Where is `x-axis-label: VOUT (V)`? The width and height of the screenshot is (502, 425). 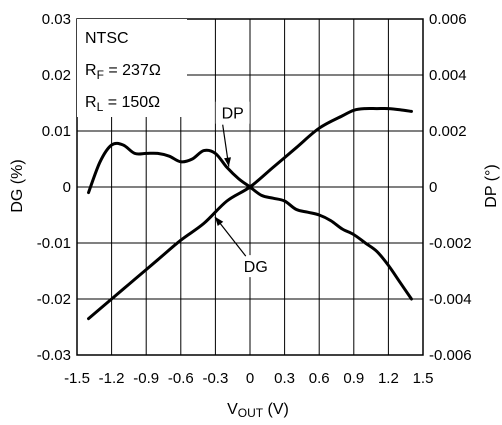
x-axis-label: VOUT (V) is located at coordinates (258, 410).